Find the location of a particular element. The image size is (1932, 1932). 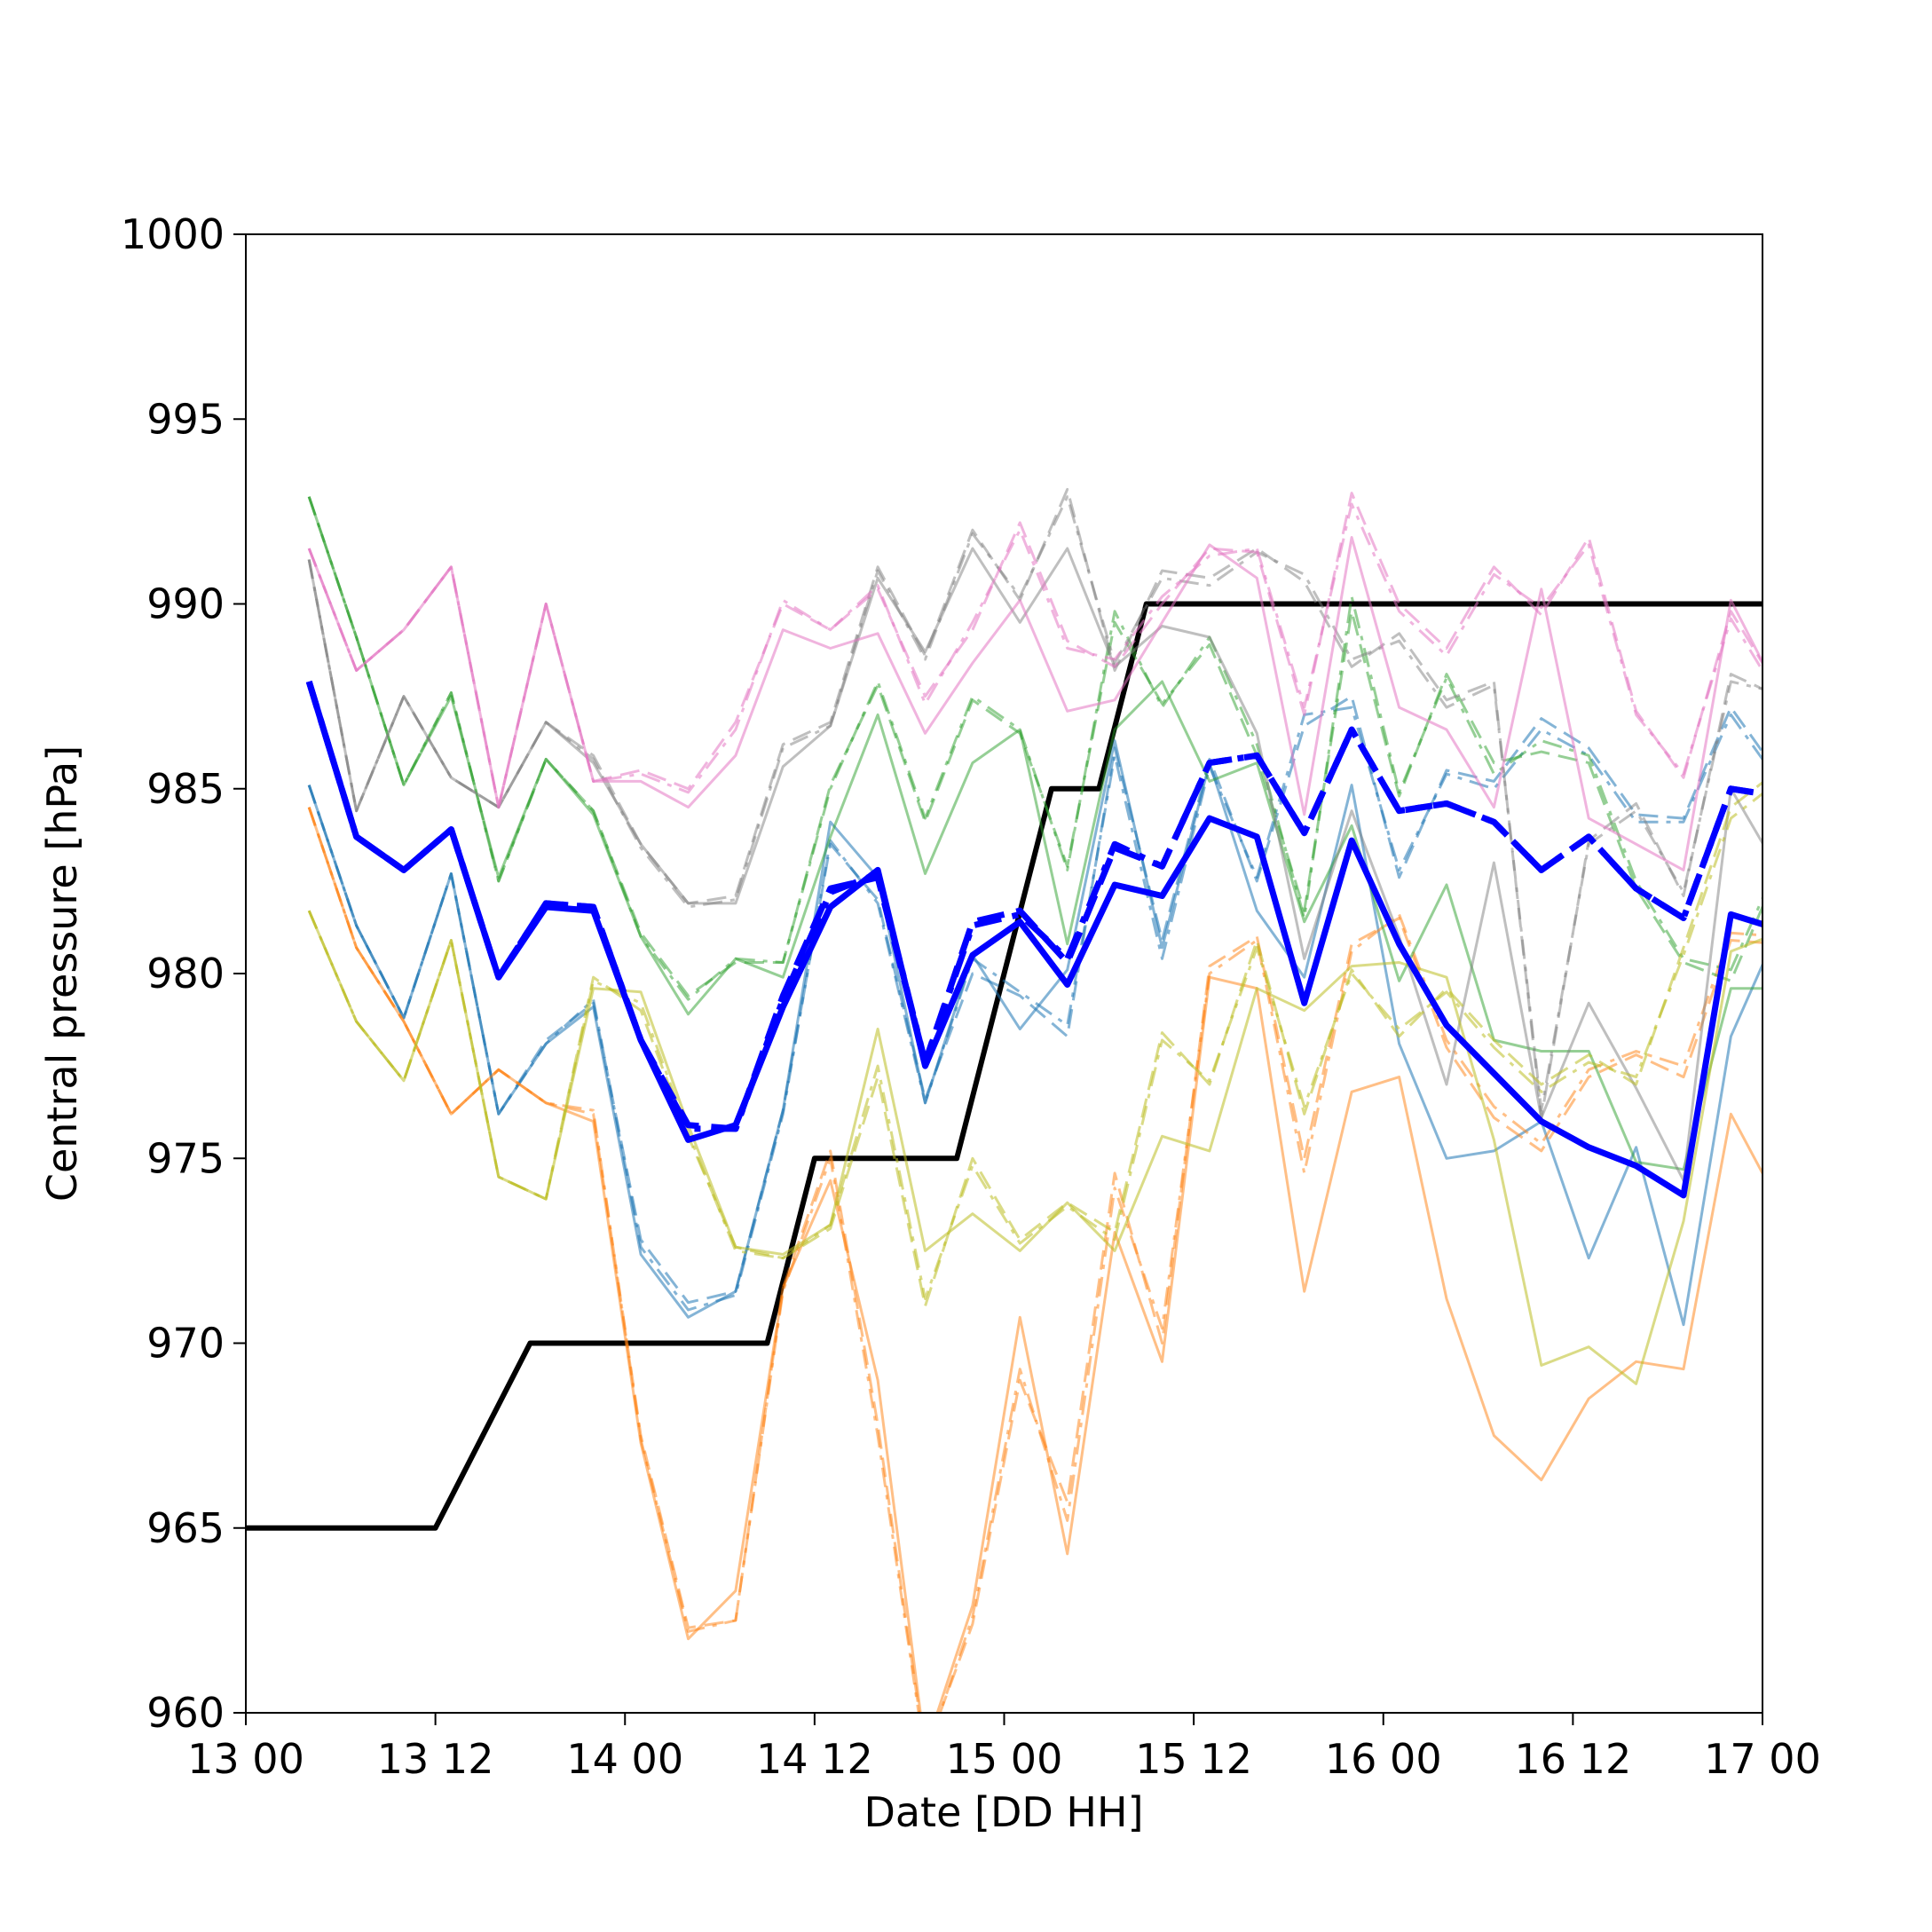

y-tick-label: 995 is located at coordinates (185, 419).